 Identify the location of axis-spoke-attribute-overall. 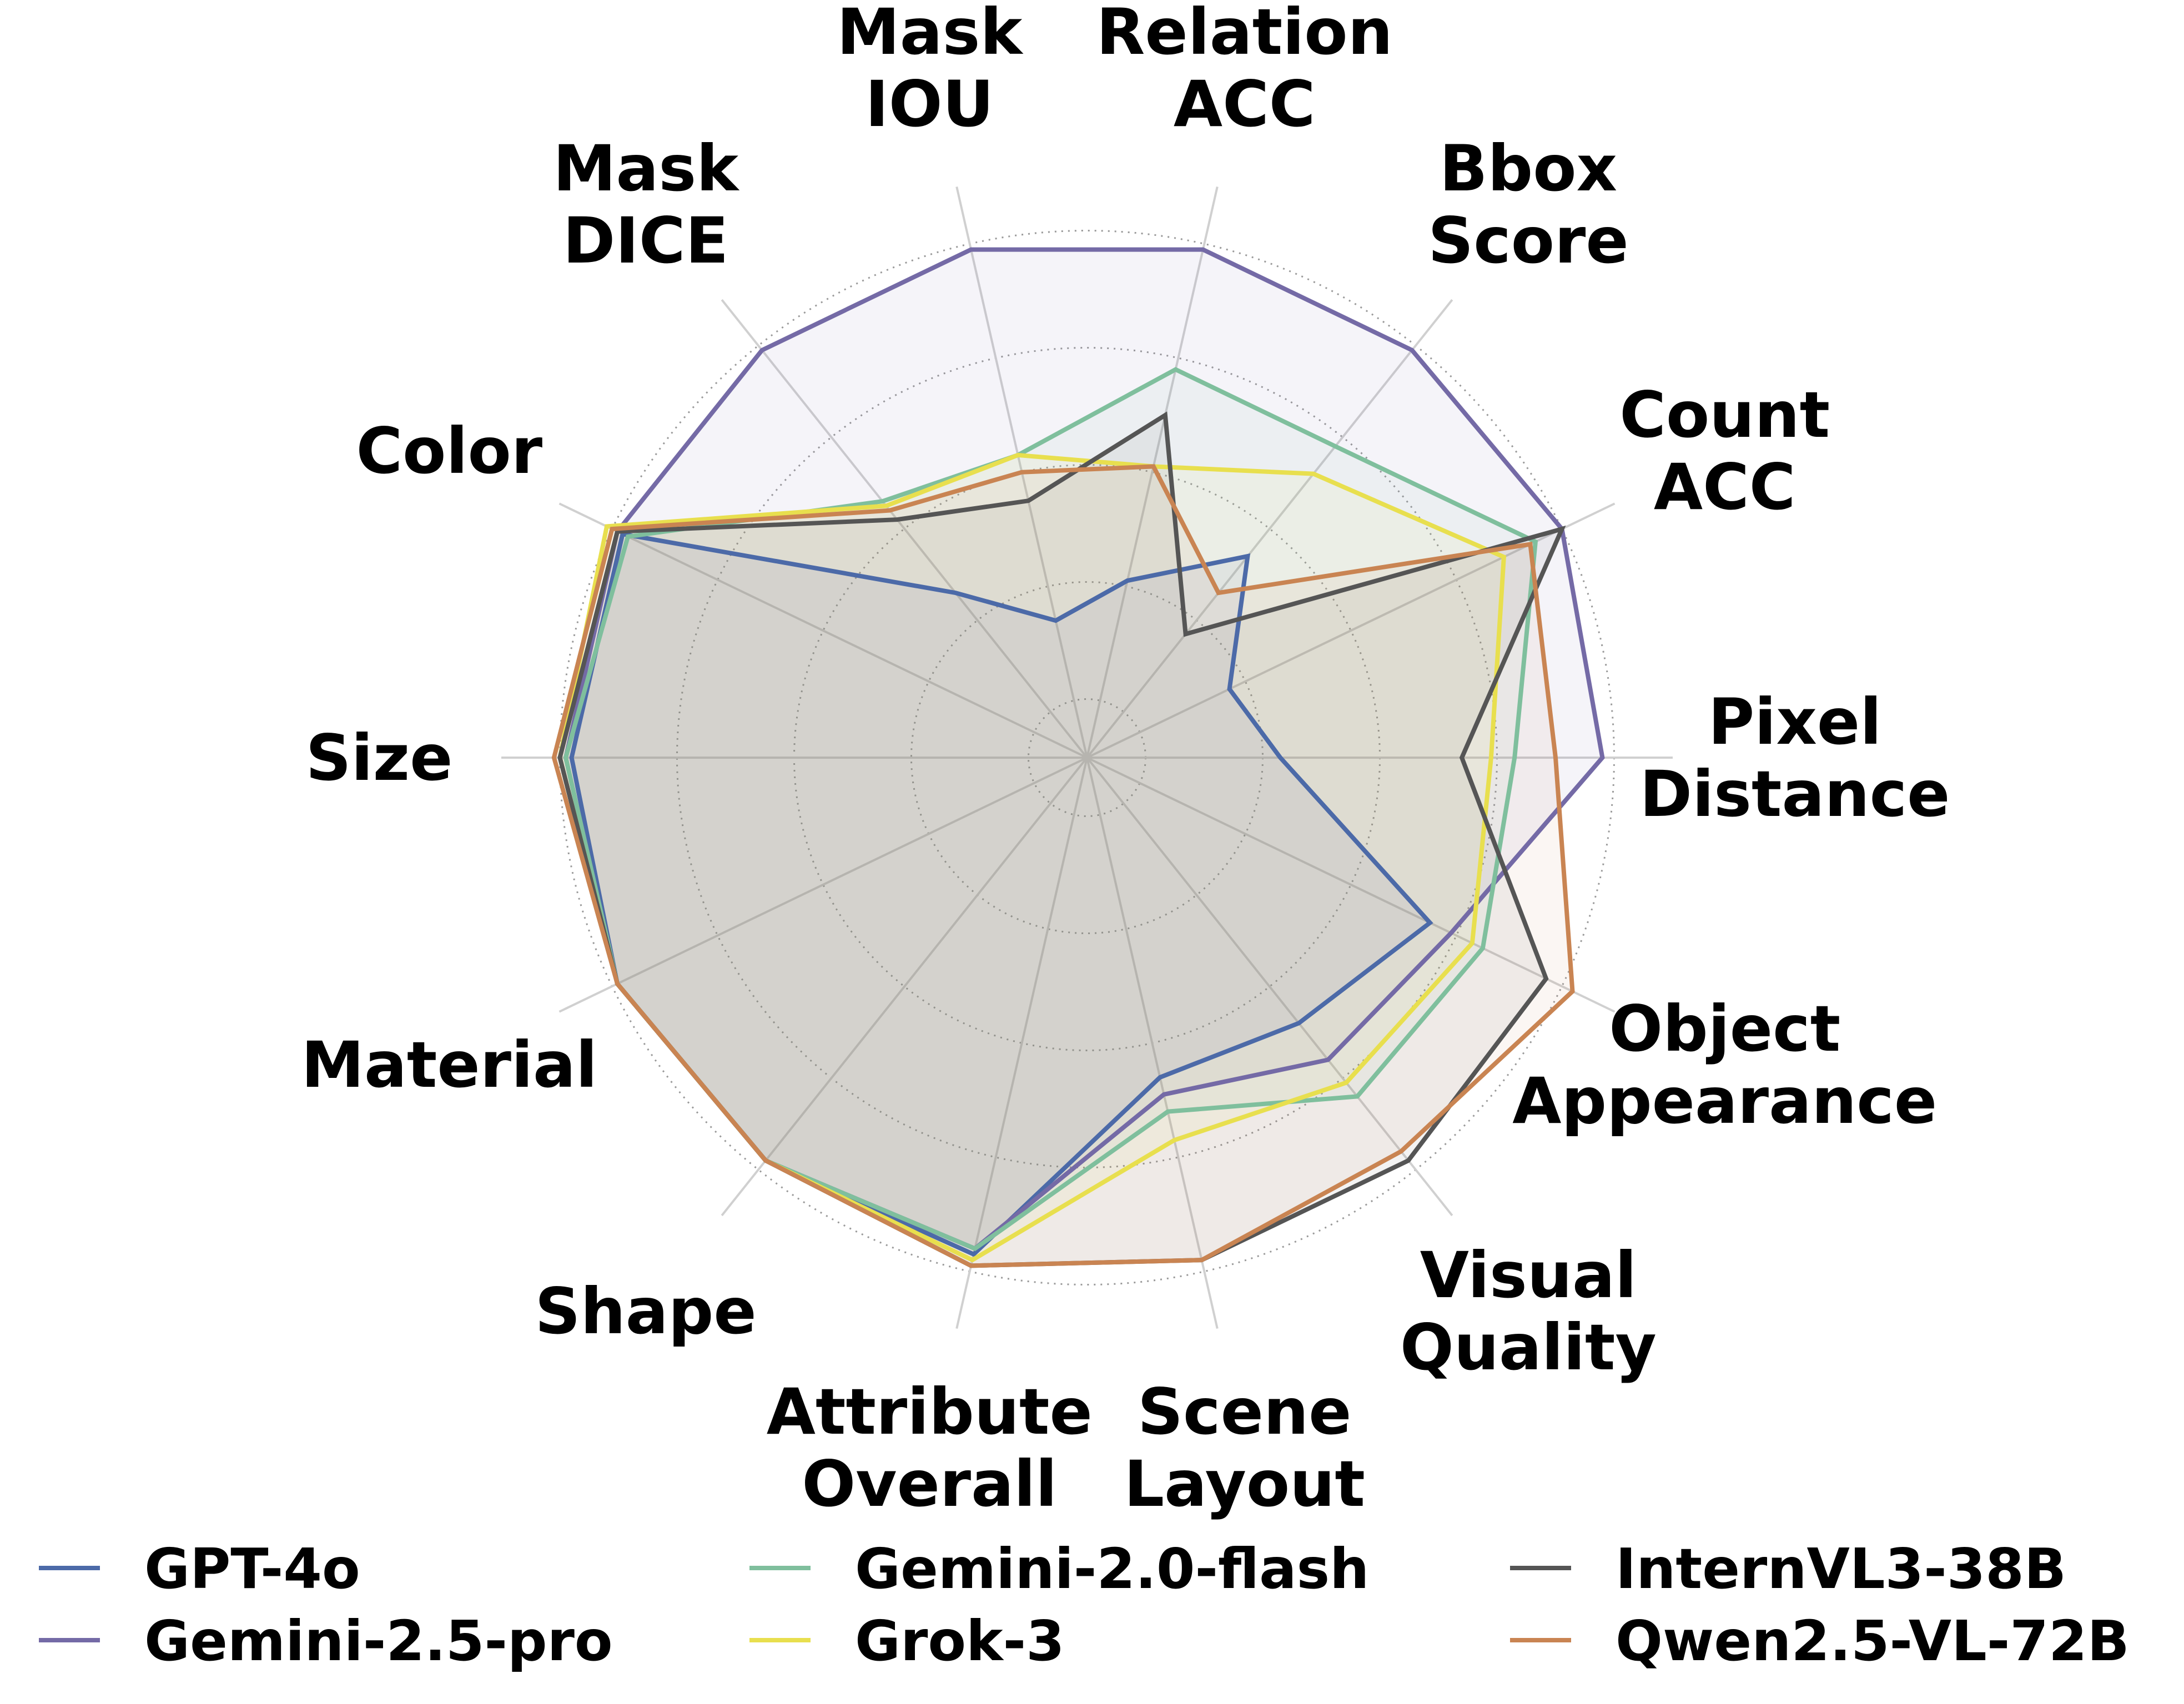
(1021, 1043).